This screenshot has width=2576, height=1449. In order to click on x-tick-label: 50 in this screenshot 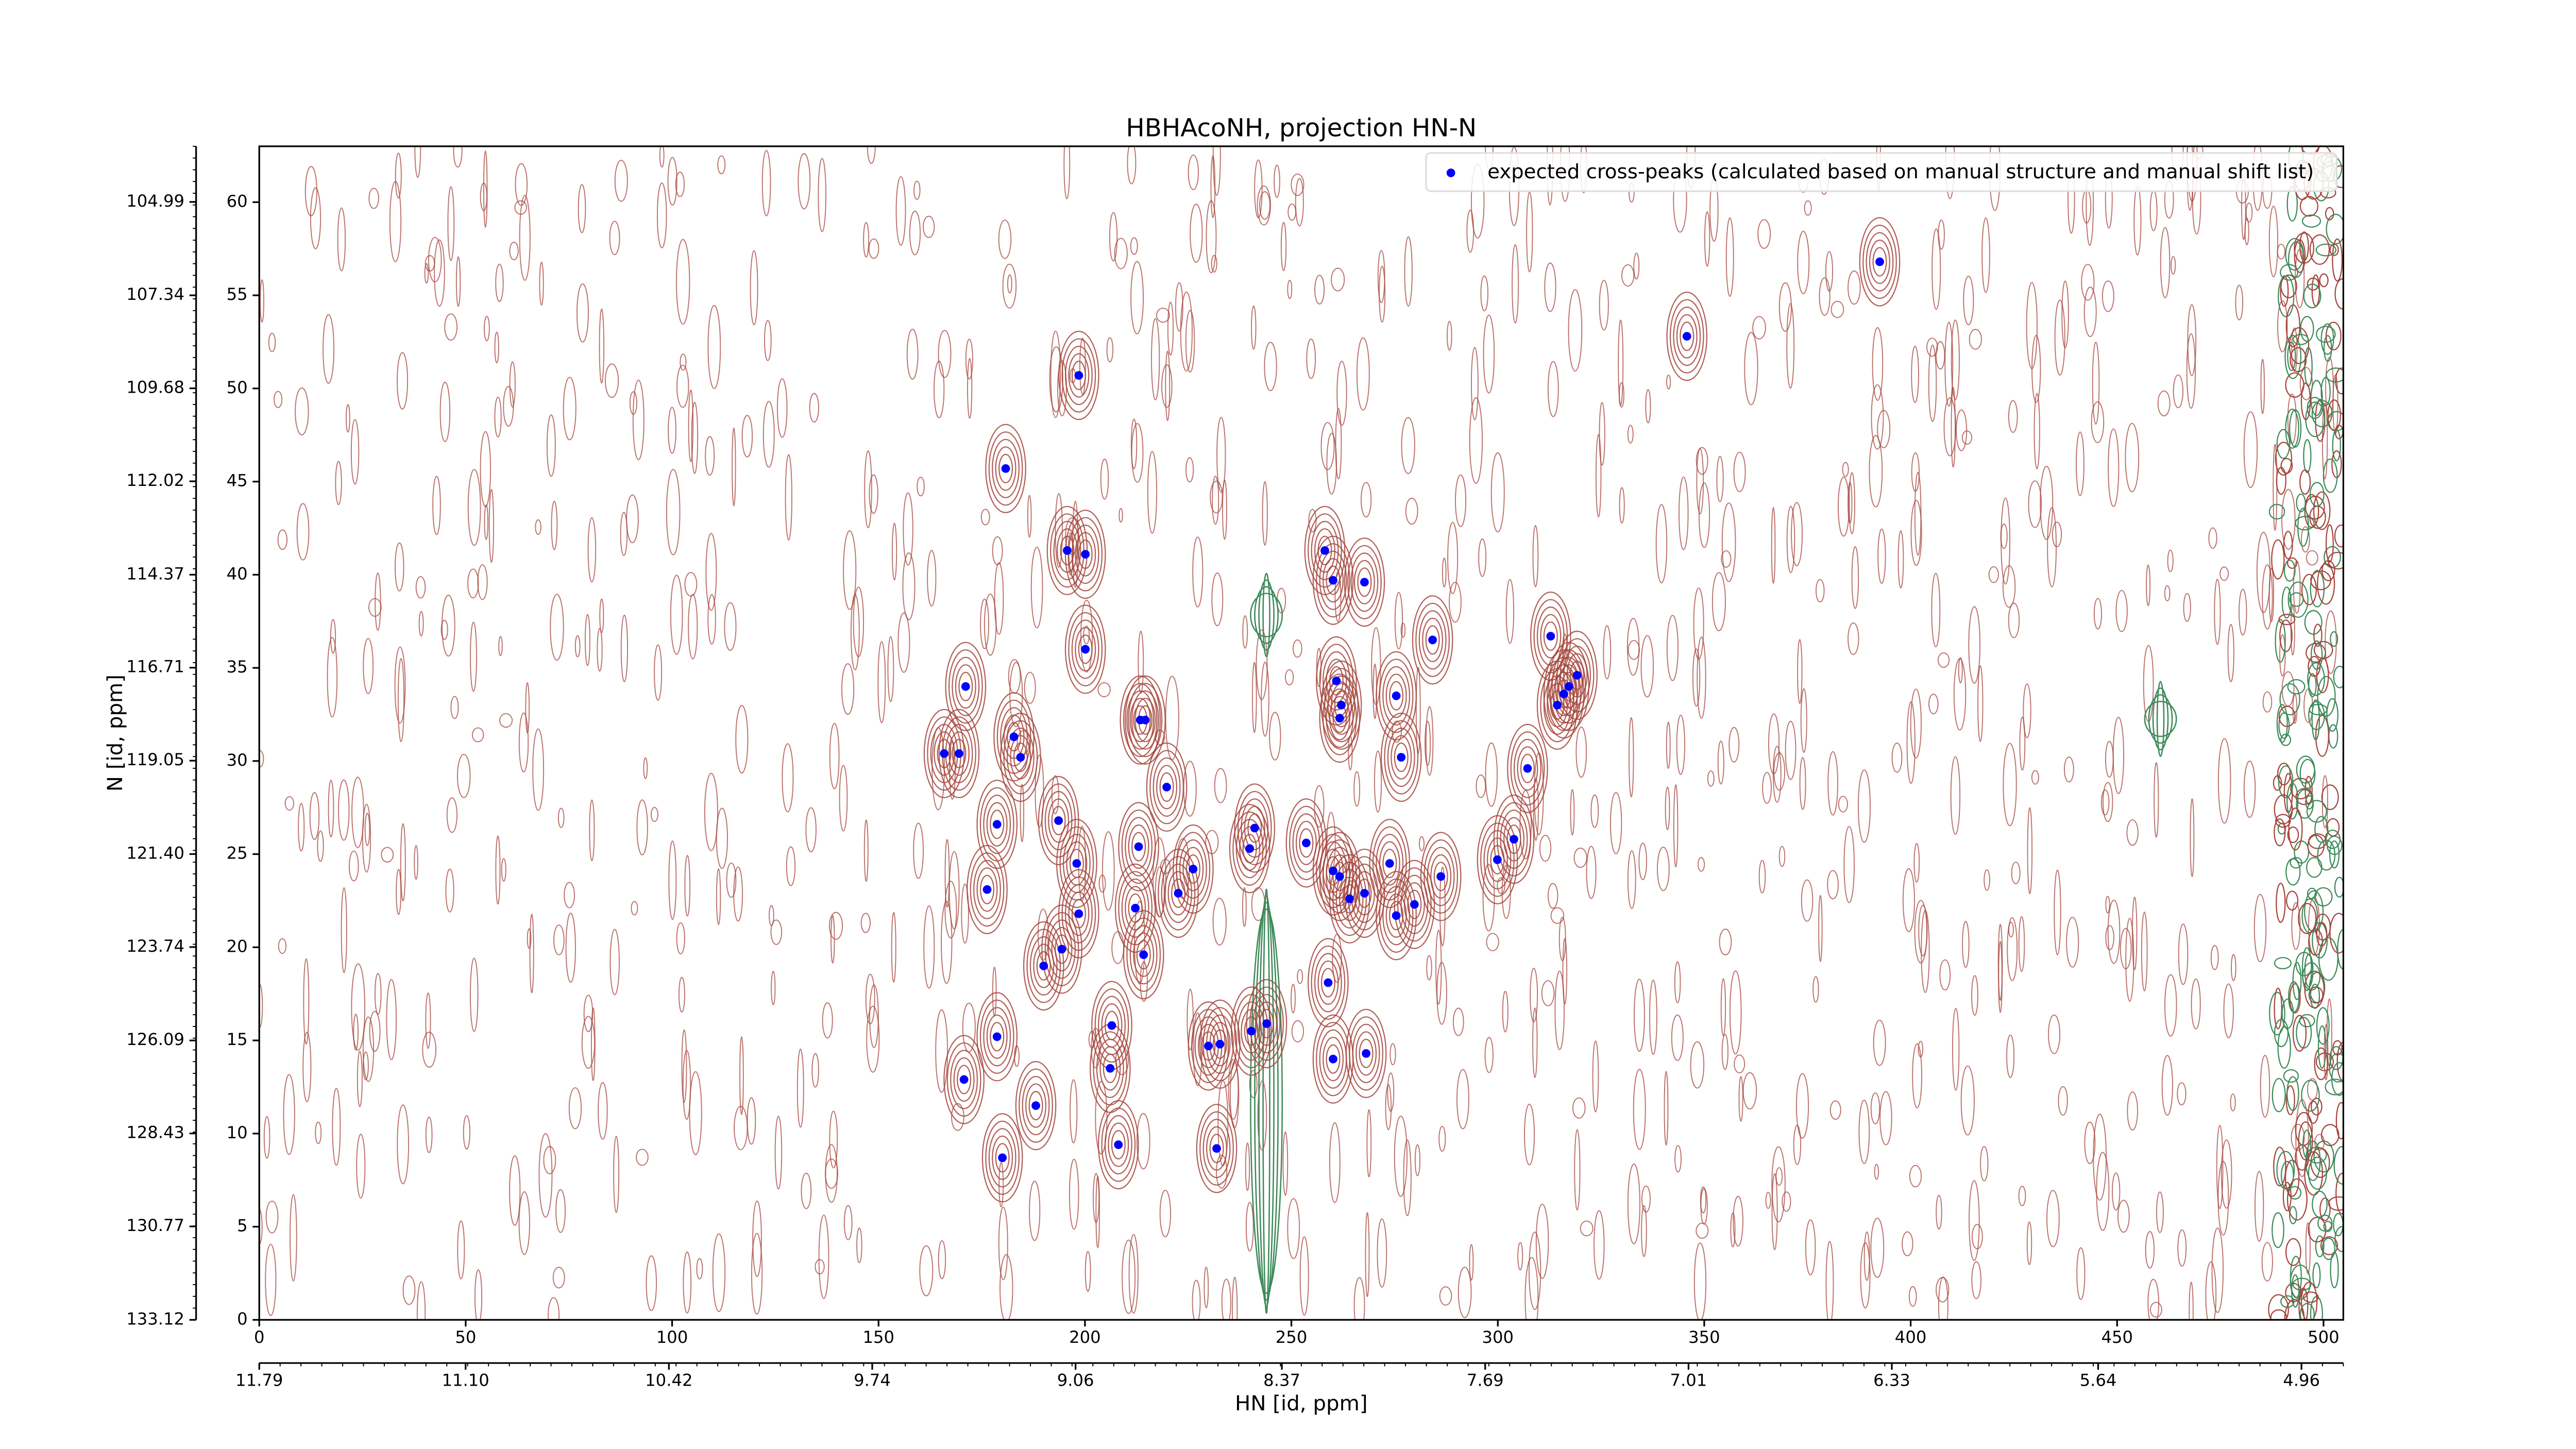, I will do `click(465, 1337)`.